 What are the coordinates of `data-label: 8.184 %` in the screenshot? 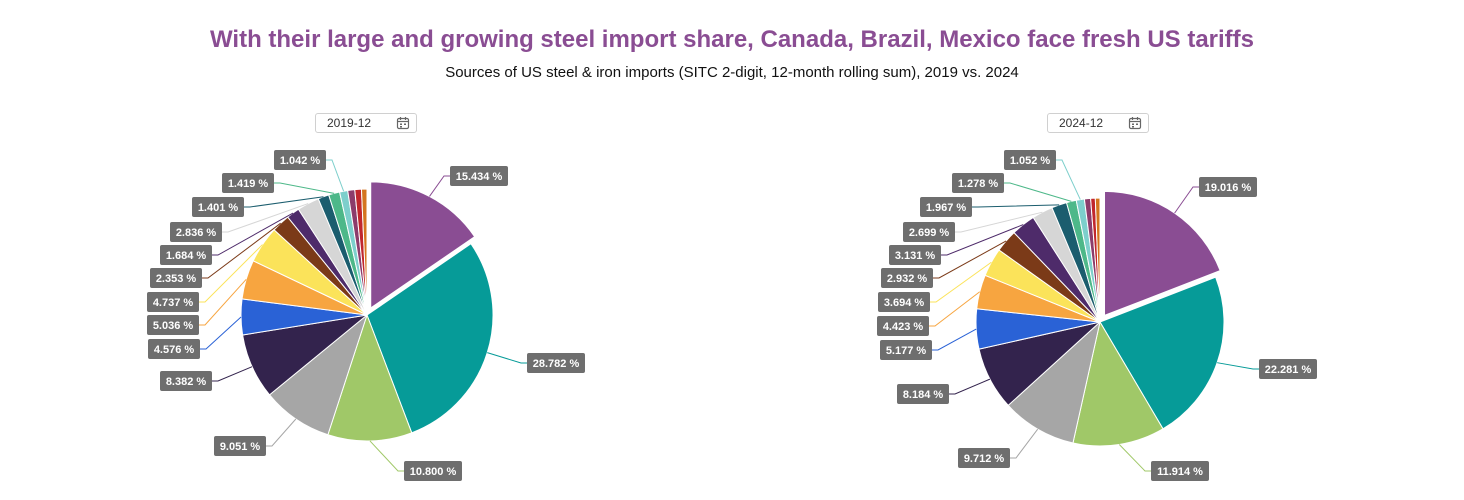 It's located at (923, 395).